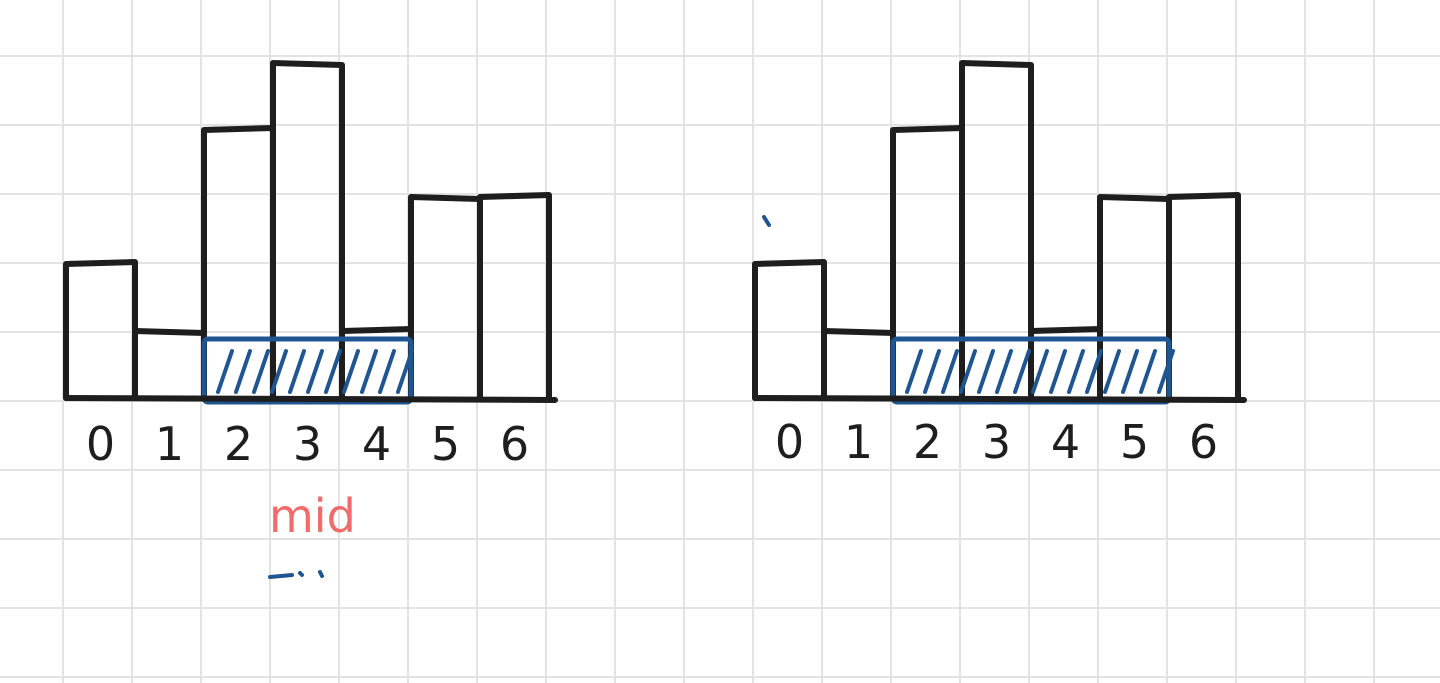  Describe the element at coordinates (312, 516) in the screenshot. I see `mid-label: mid` at that location.